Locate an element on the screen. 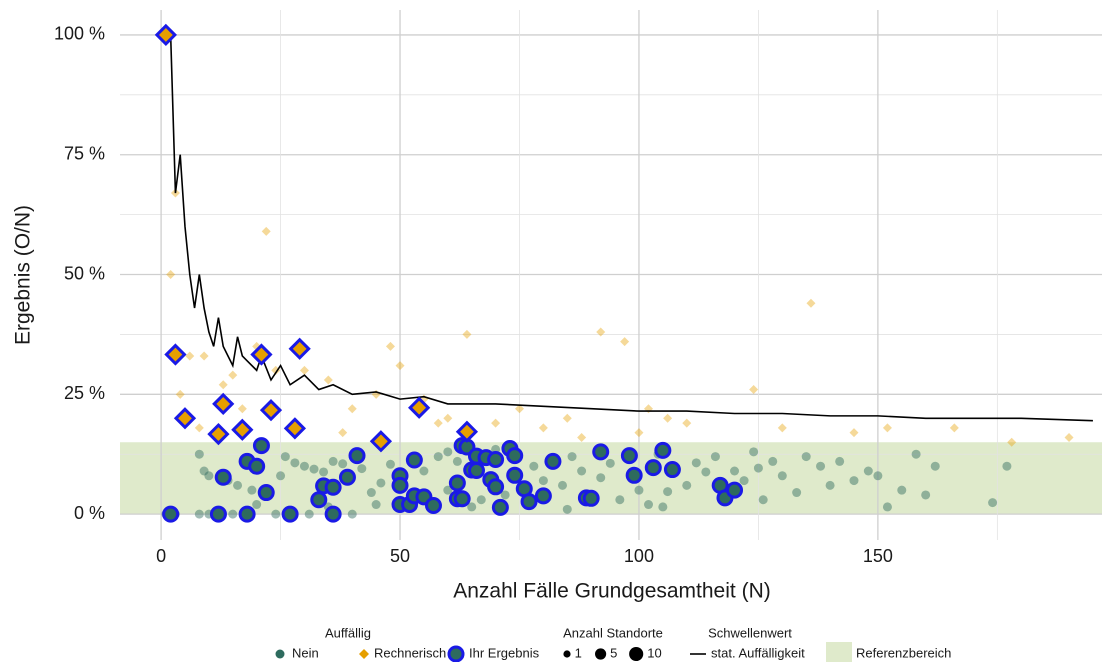  legend-label: Ihr Ergebnis is located at coordinates (504, 652).